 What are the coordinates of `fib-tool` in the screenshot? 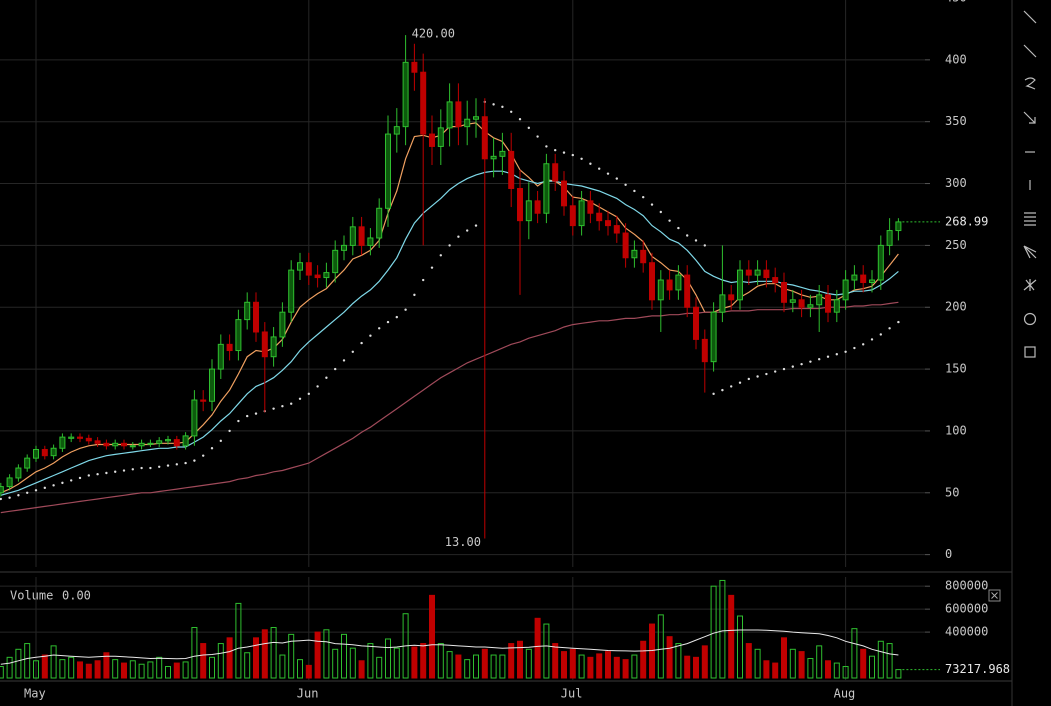 It's located at (1030, 219).